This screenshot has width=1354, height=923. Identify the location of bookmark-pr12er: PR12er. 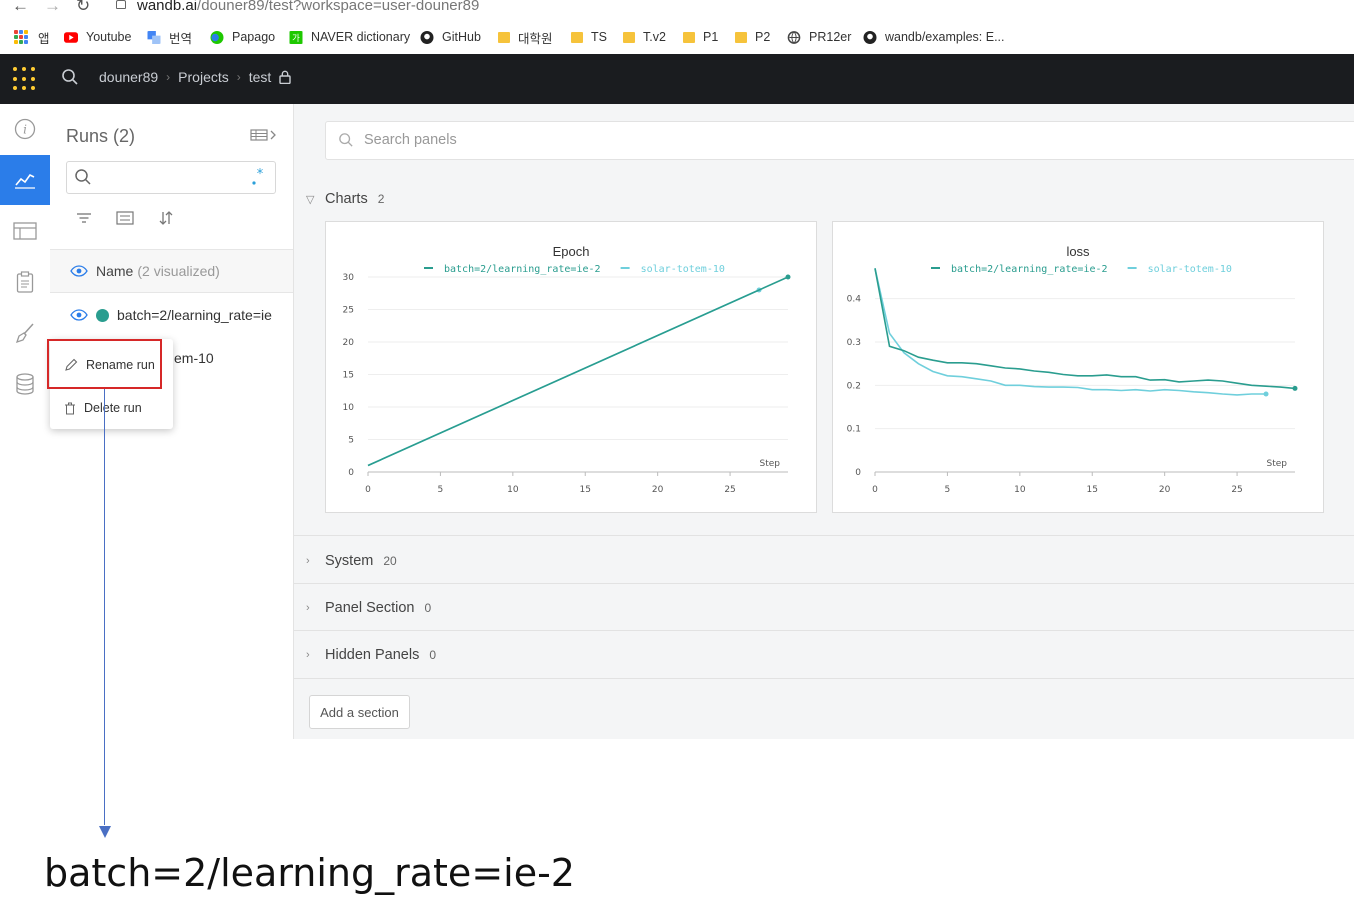
(819, 37).